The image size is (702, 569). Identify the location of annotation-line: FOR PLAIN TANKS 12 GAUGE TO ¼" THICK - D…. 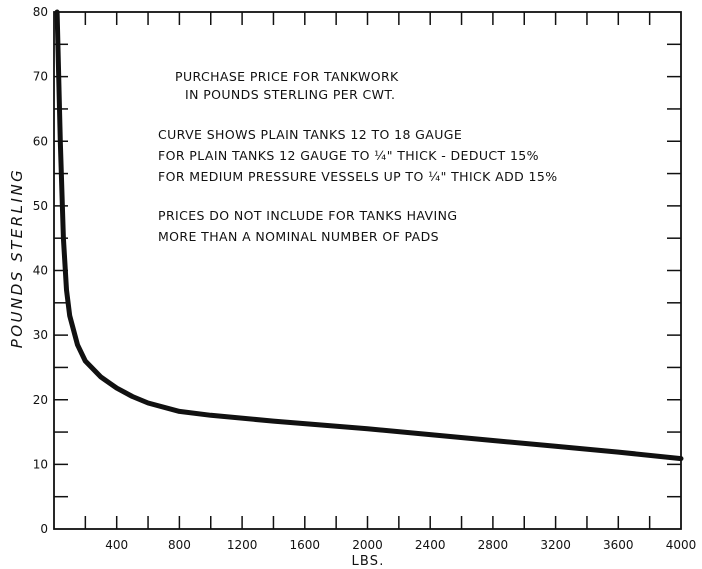
(348, 155).